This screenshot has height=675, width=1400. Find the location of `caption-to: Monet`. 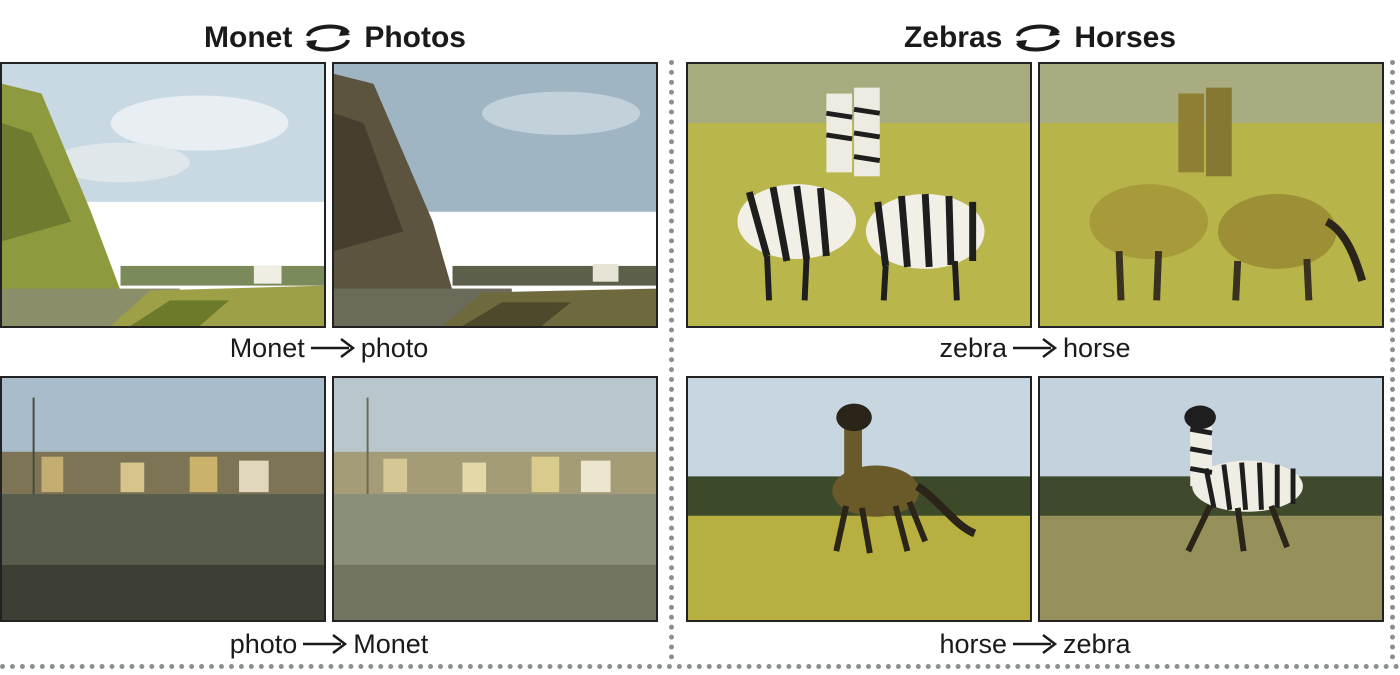

caption-to: Monet is located at coordinates (391, 643).